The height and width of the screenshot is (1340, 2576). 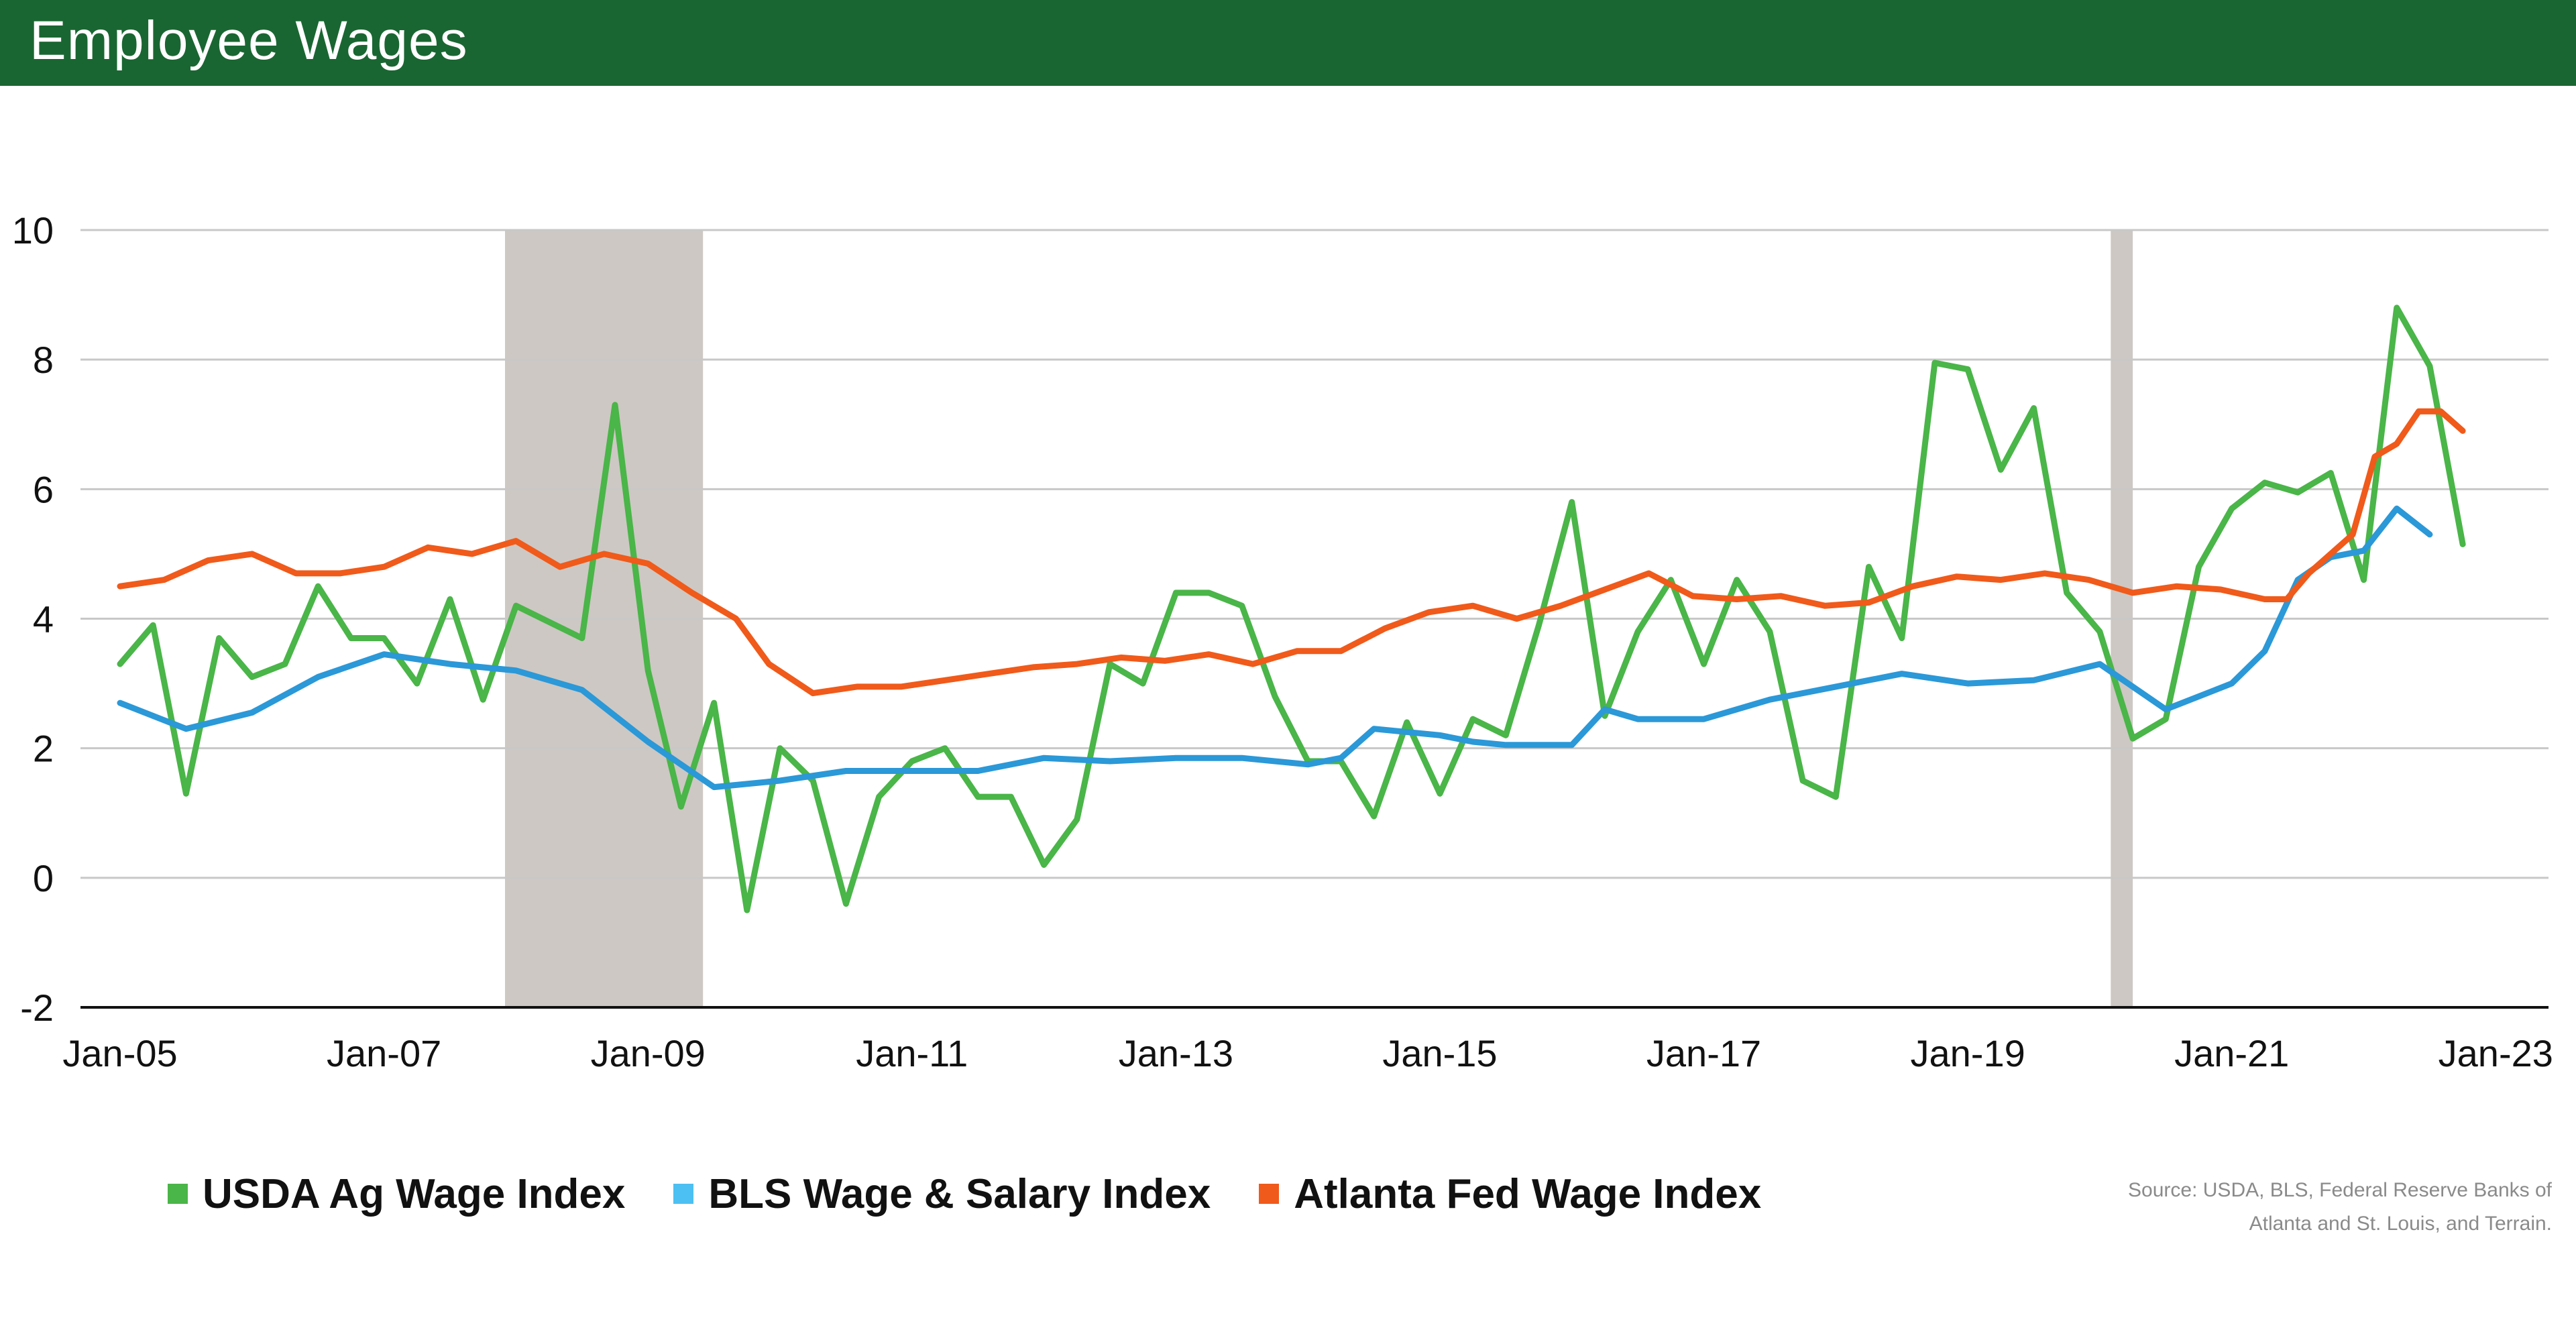 I want to click on legend-item-usda: USDA Ag Wage Index, so click(x=396, y=1194).